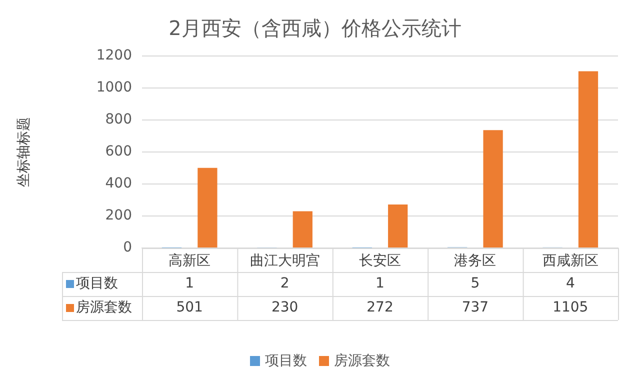 The height and width of the screenshot is (386, 640). What do you see at coordinates (475, 284) in the screenshot?
I see `data-label: 5` at bounding box center [475, 284].